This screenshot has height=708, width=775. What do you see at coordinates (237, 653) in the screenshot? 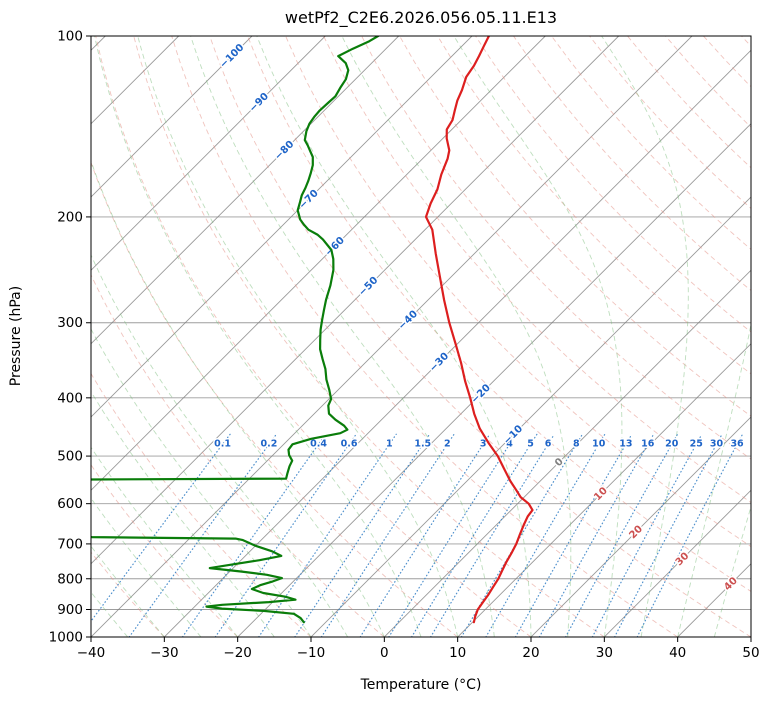
I see `x-tick-label: −20` at bounding box center [237, 653].